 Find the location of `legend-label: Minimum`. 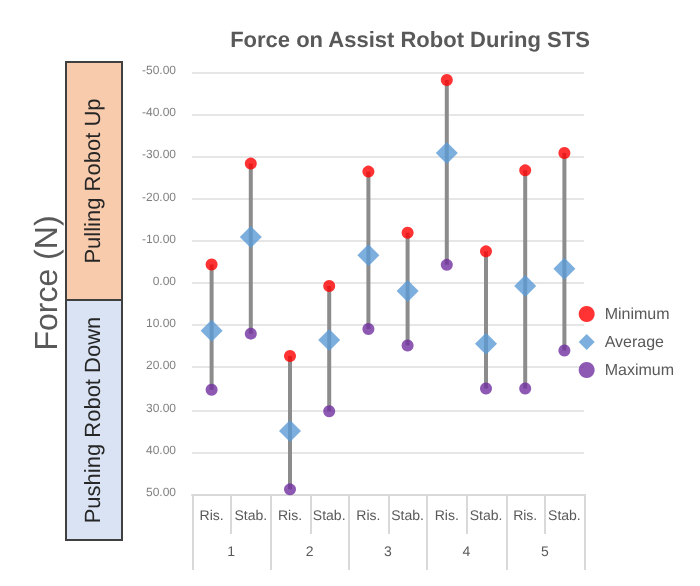

legend-label: Minimum is located at coordinates (637, 314).